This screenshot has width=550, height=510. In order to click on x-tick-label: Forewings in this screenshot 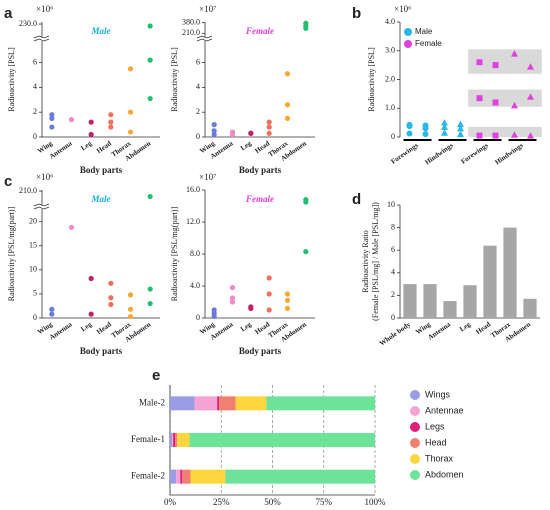, I will do `click(405, 153)`.